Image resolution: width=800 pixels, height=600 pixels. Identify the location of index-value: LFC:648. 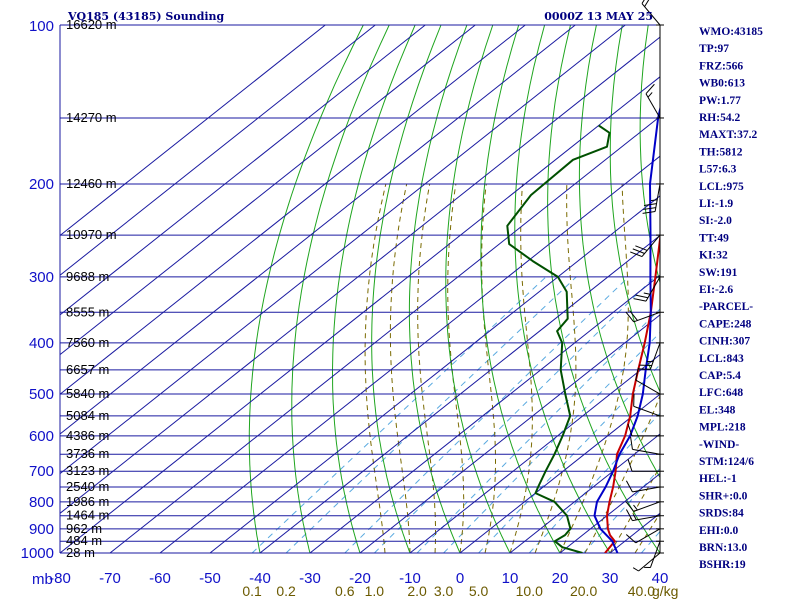
(721, 393).